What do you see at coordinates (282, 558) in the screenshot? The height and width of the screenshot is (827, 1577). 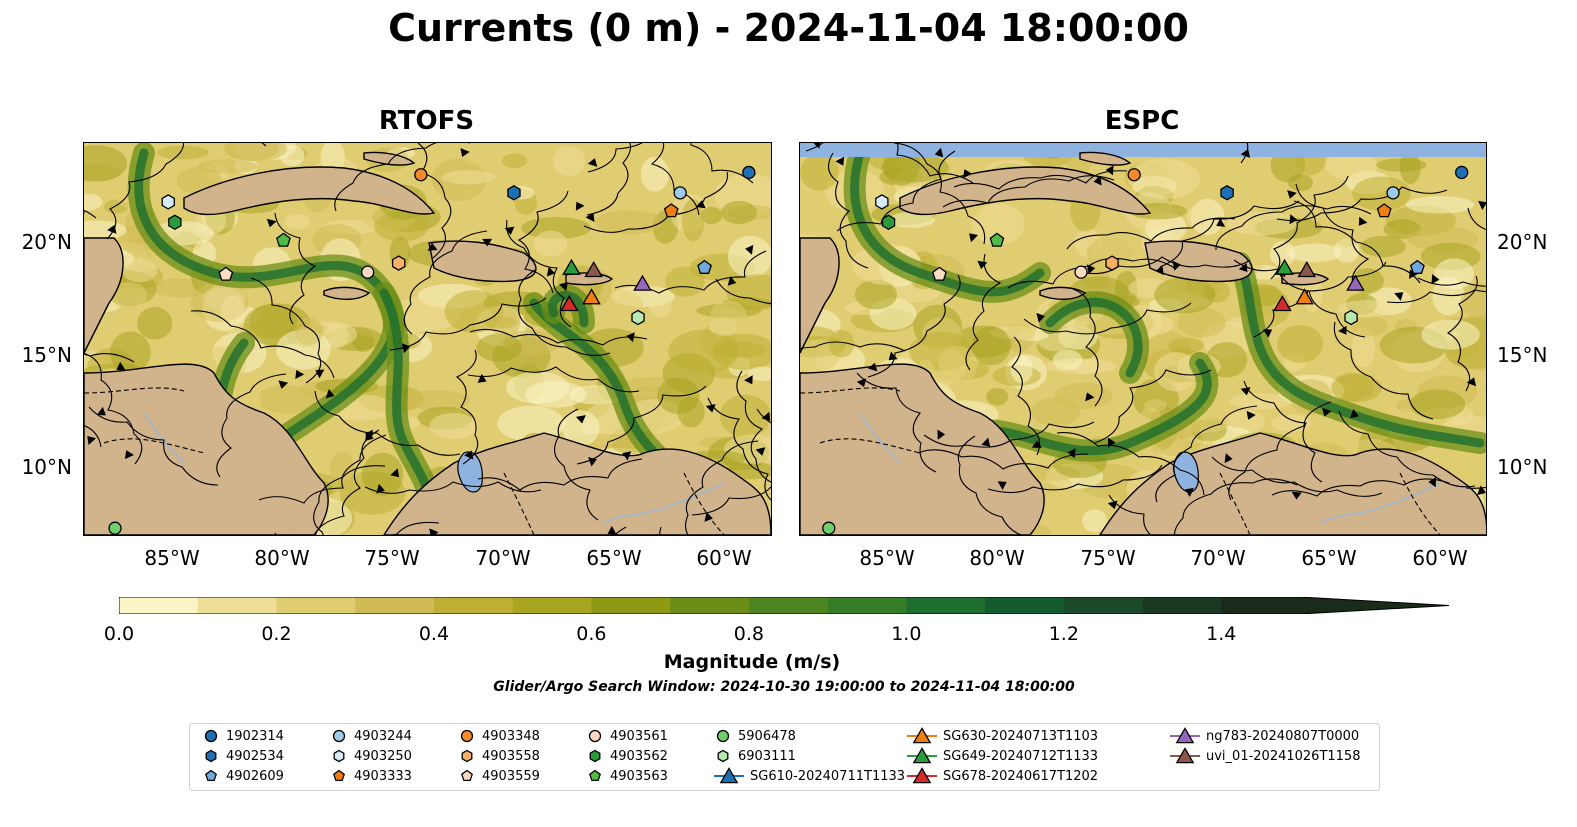 I see `lon-tick-rtofs: 80°W` at bounding box center [282, 558].